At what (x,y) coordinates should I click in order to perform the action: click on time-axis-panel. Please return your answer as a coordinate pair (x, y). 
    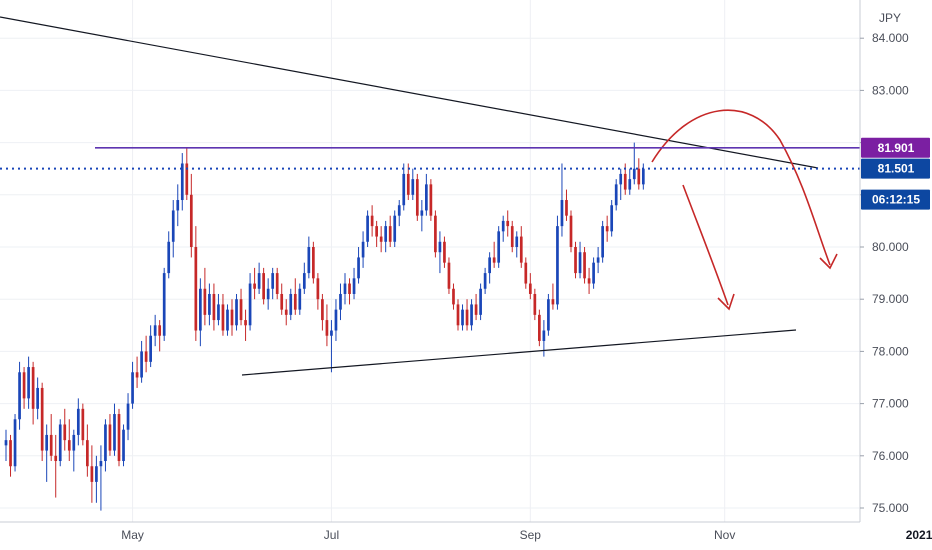
    Looking at the image, I should click on (430, 536).